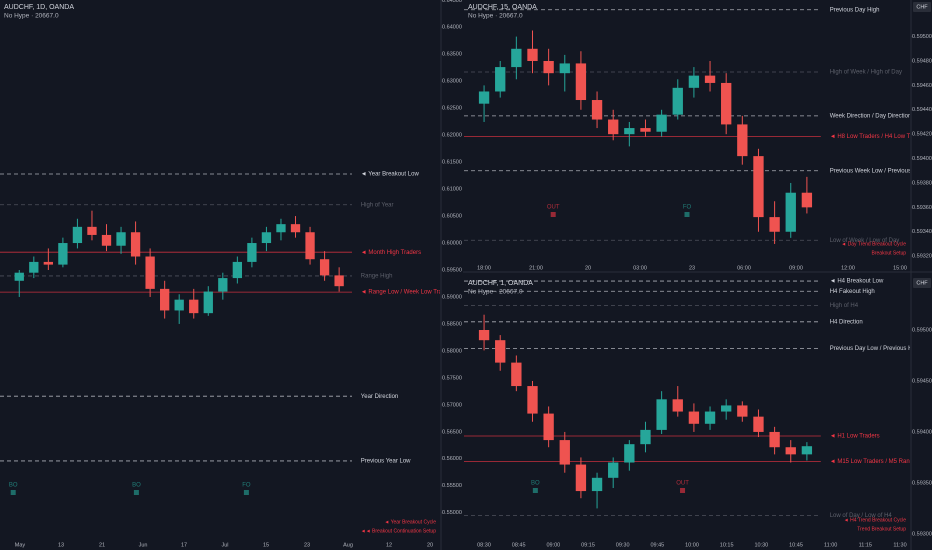 This screenshot has width=932, height=550. I want to click on y-tick-label: 0.59460, so click(922, 86).